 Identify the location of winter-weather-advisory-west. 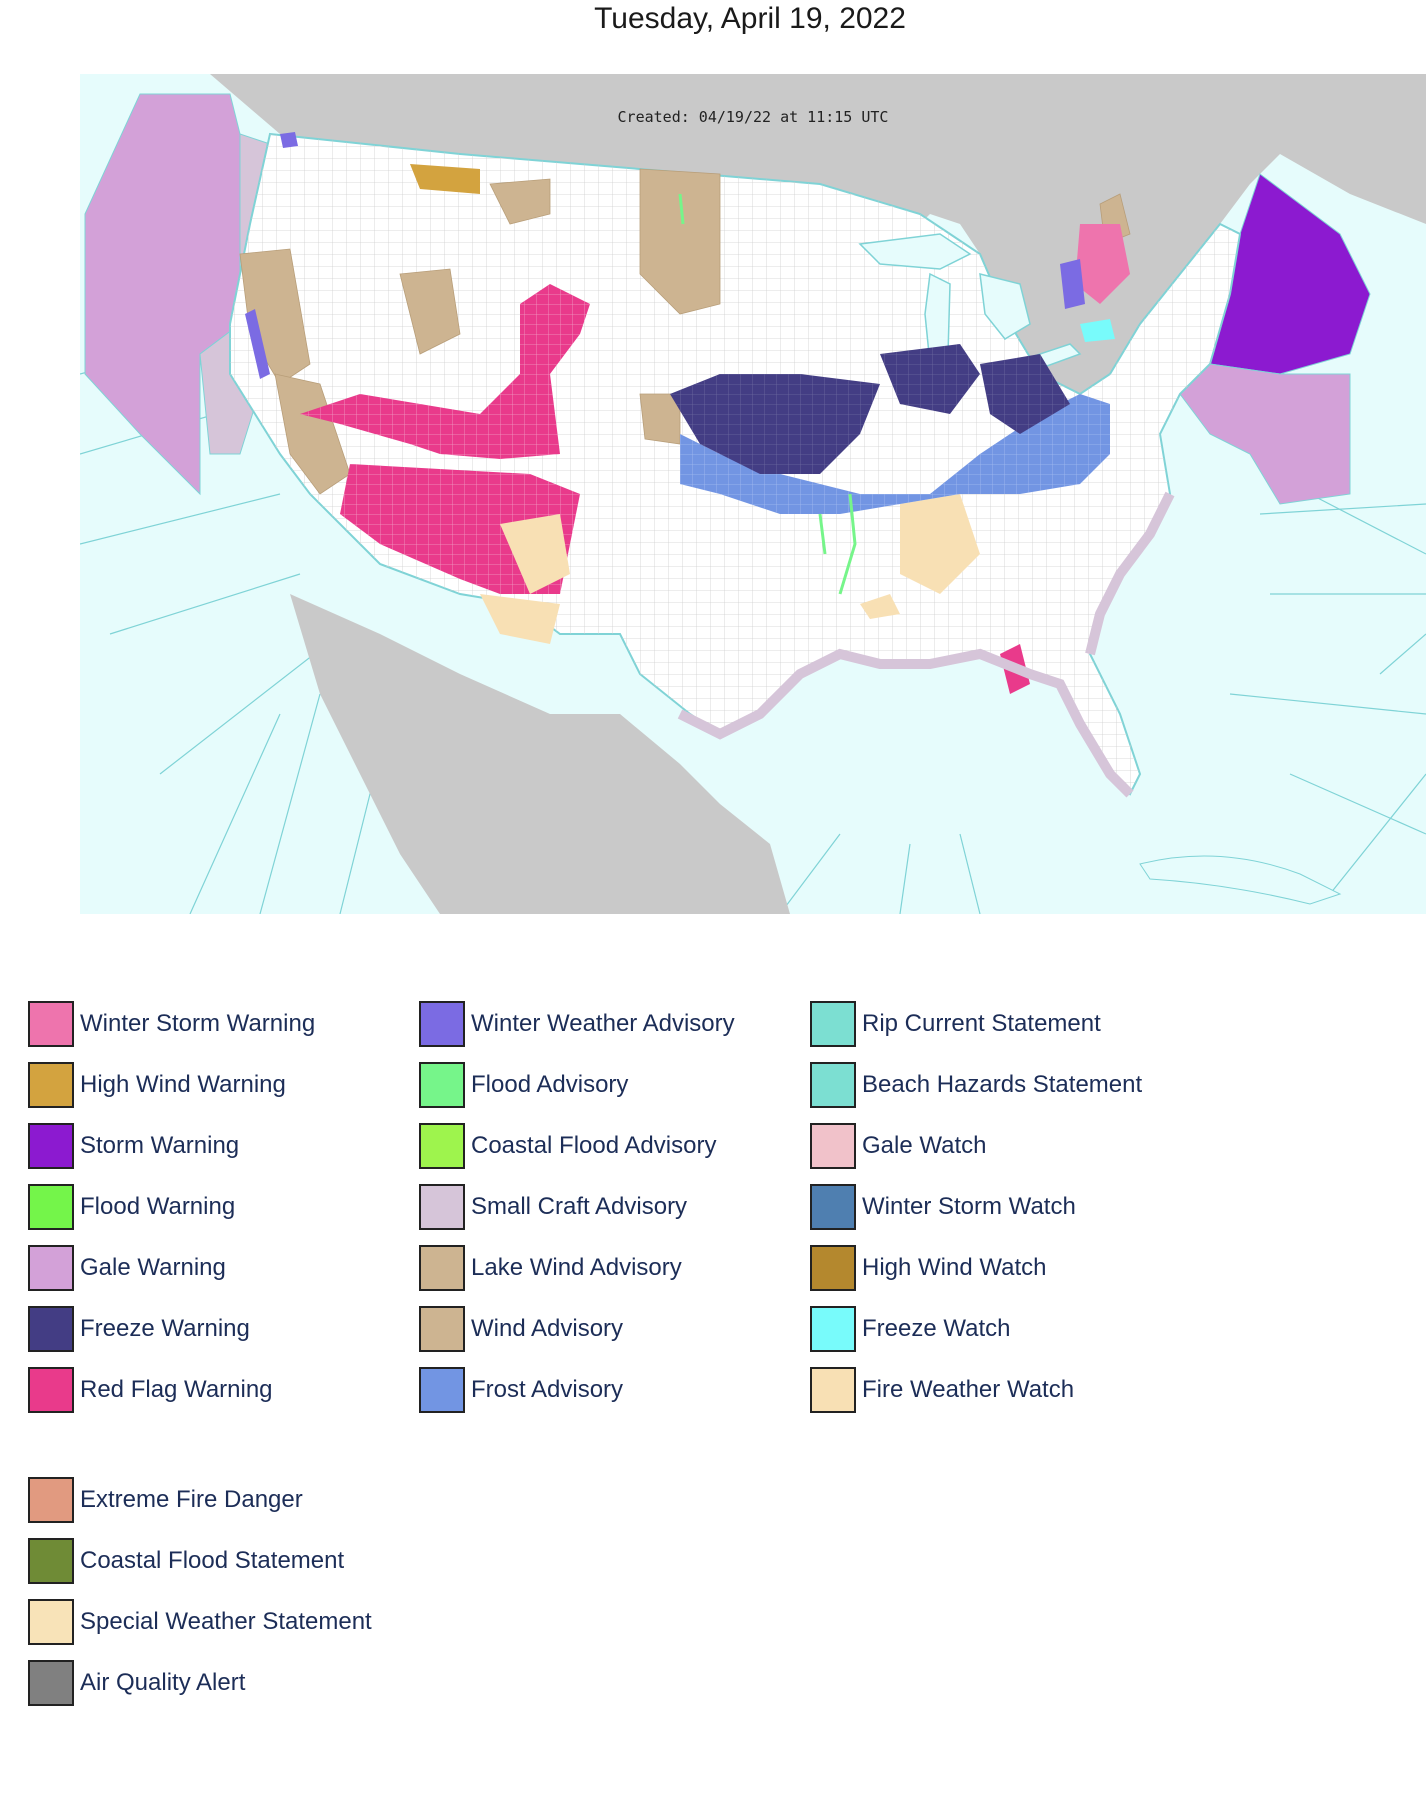
(257, 344).